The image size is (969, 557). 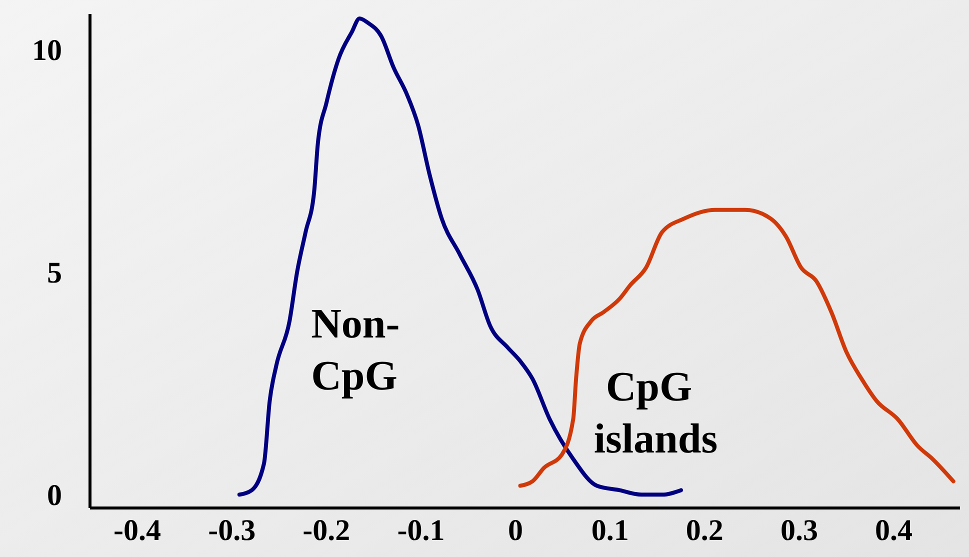 I want to click on x-tick-label: -0.2, so click(x=326, y=530).